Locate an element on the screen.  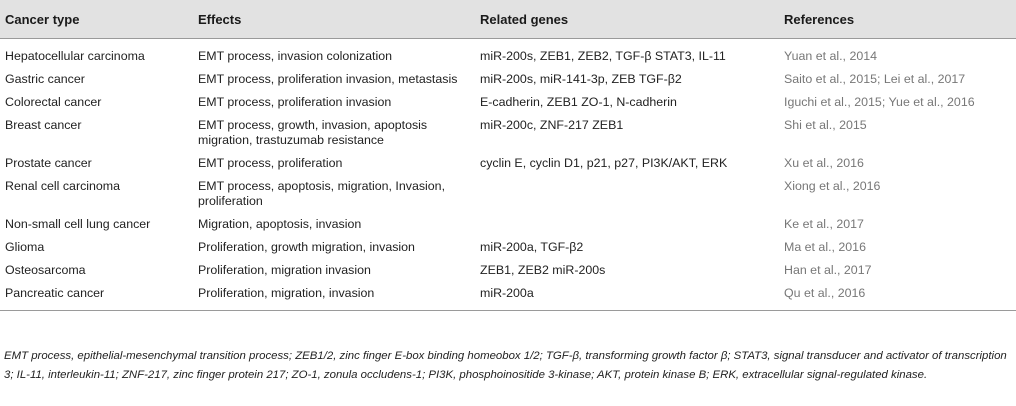
cancer-type-cell: Hepatocellular carcinoma is located at coordinates (75, 56).